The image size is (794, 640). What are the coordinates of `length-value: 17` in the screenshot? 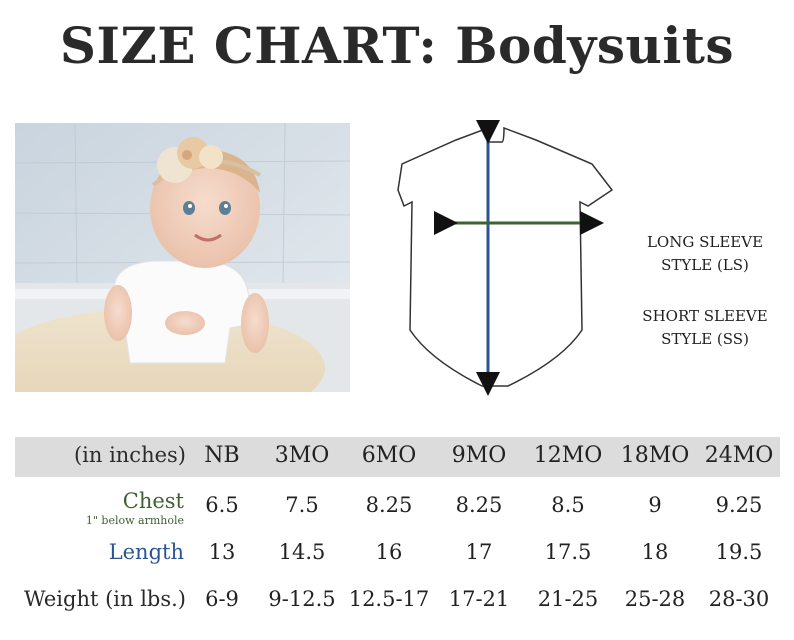 It's located at (479, 552).